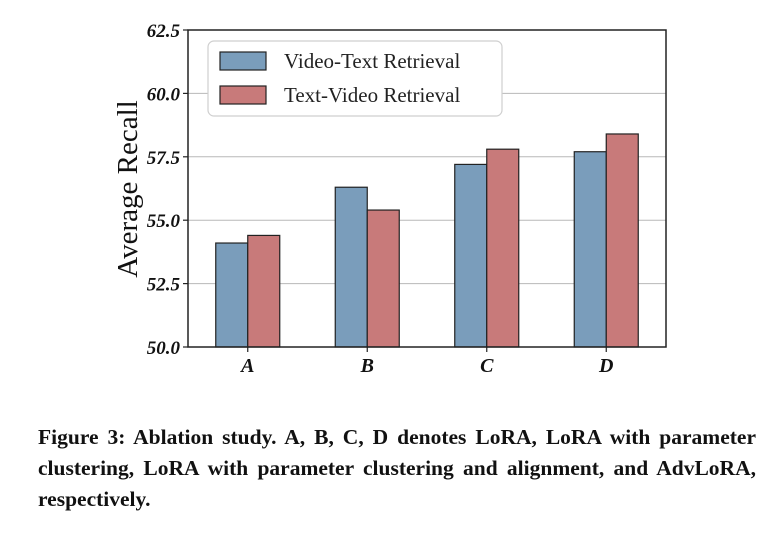 Image resolution: width=782 pixels, height=547 pixels. Describe the element at coordinates (243, 61) in the screenshot. I see `legend-swatch-video-text` at that location.